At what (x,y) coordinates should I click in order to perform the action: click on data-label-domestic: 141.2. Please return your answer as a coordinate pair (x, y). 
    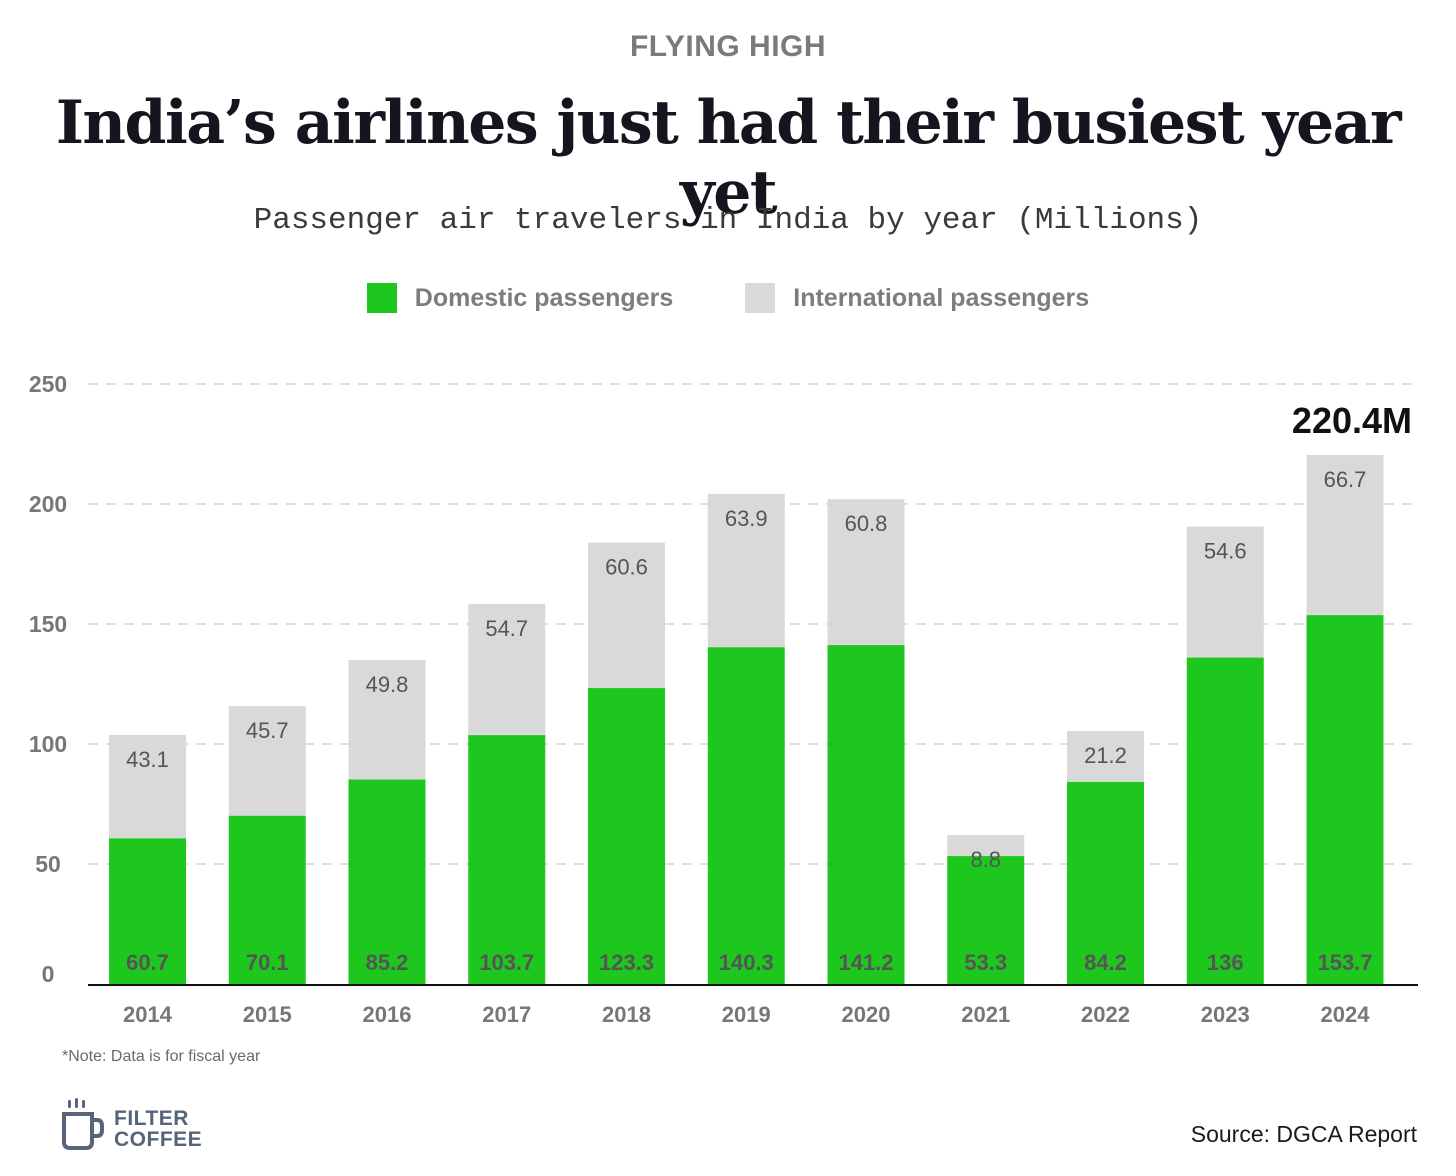
    Looking at the image, I should click on (865, 962).